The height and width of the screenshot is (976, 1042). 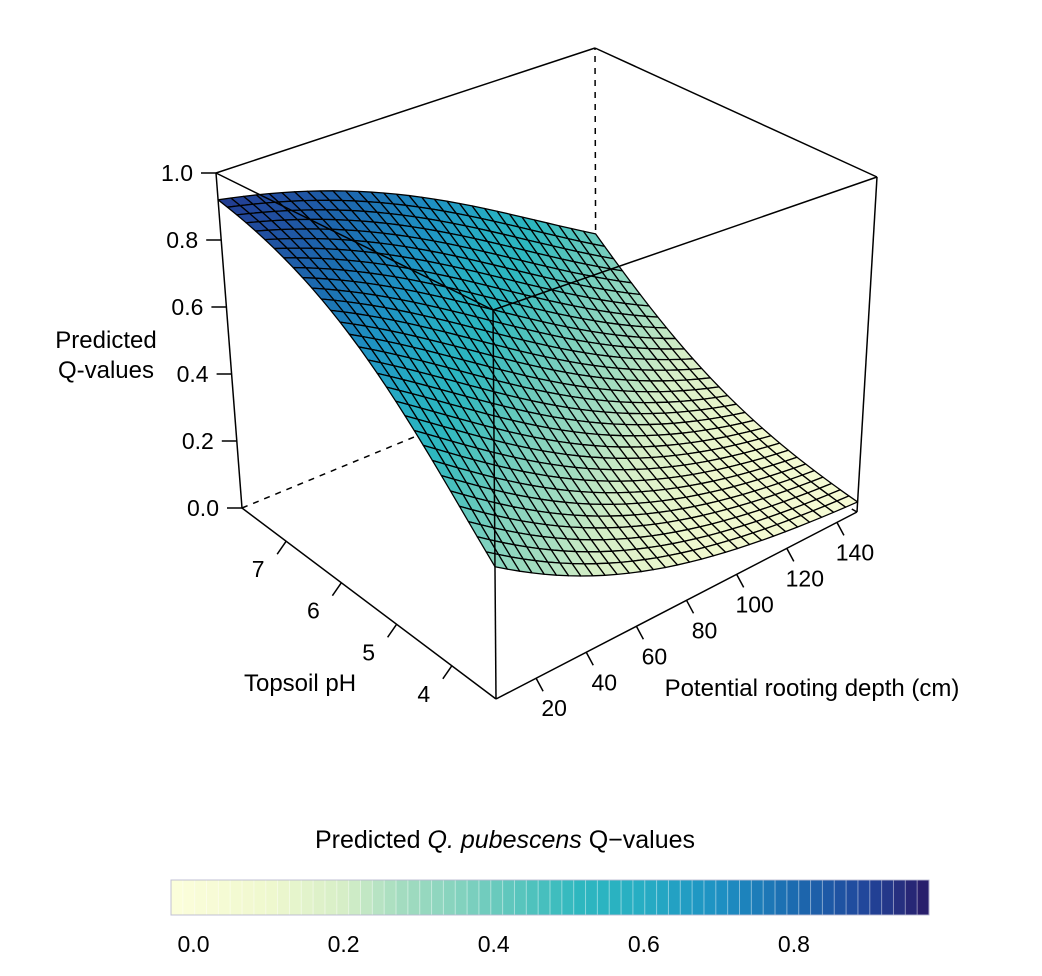 I want to click on colorbar-tick-labels: 0.0 0.2 0.4 0.6 0.8, so click(x=494, y=944).